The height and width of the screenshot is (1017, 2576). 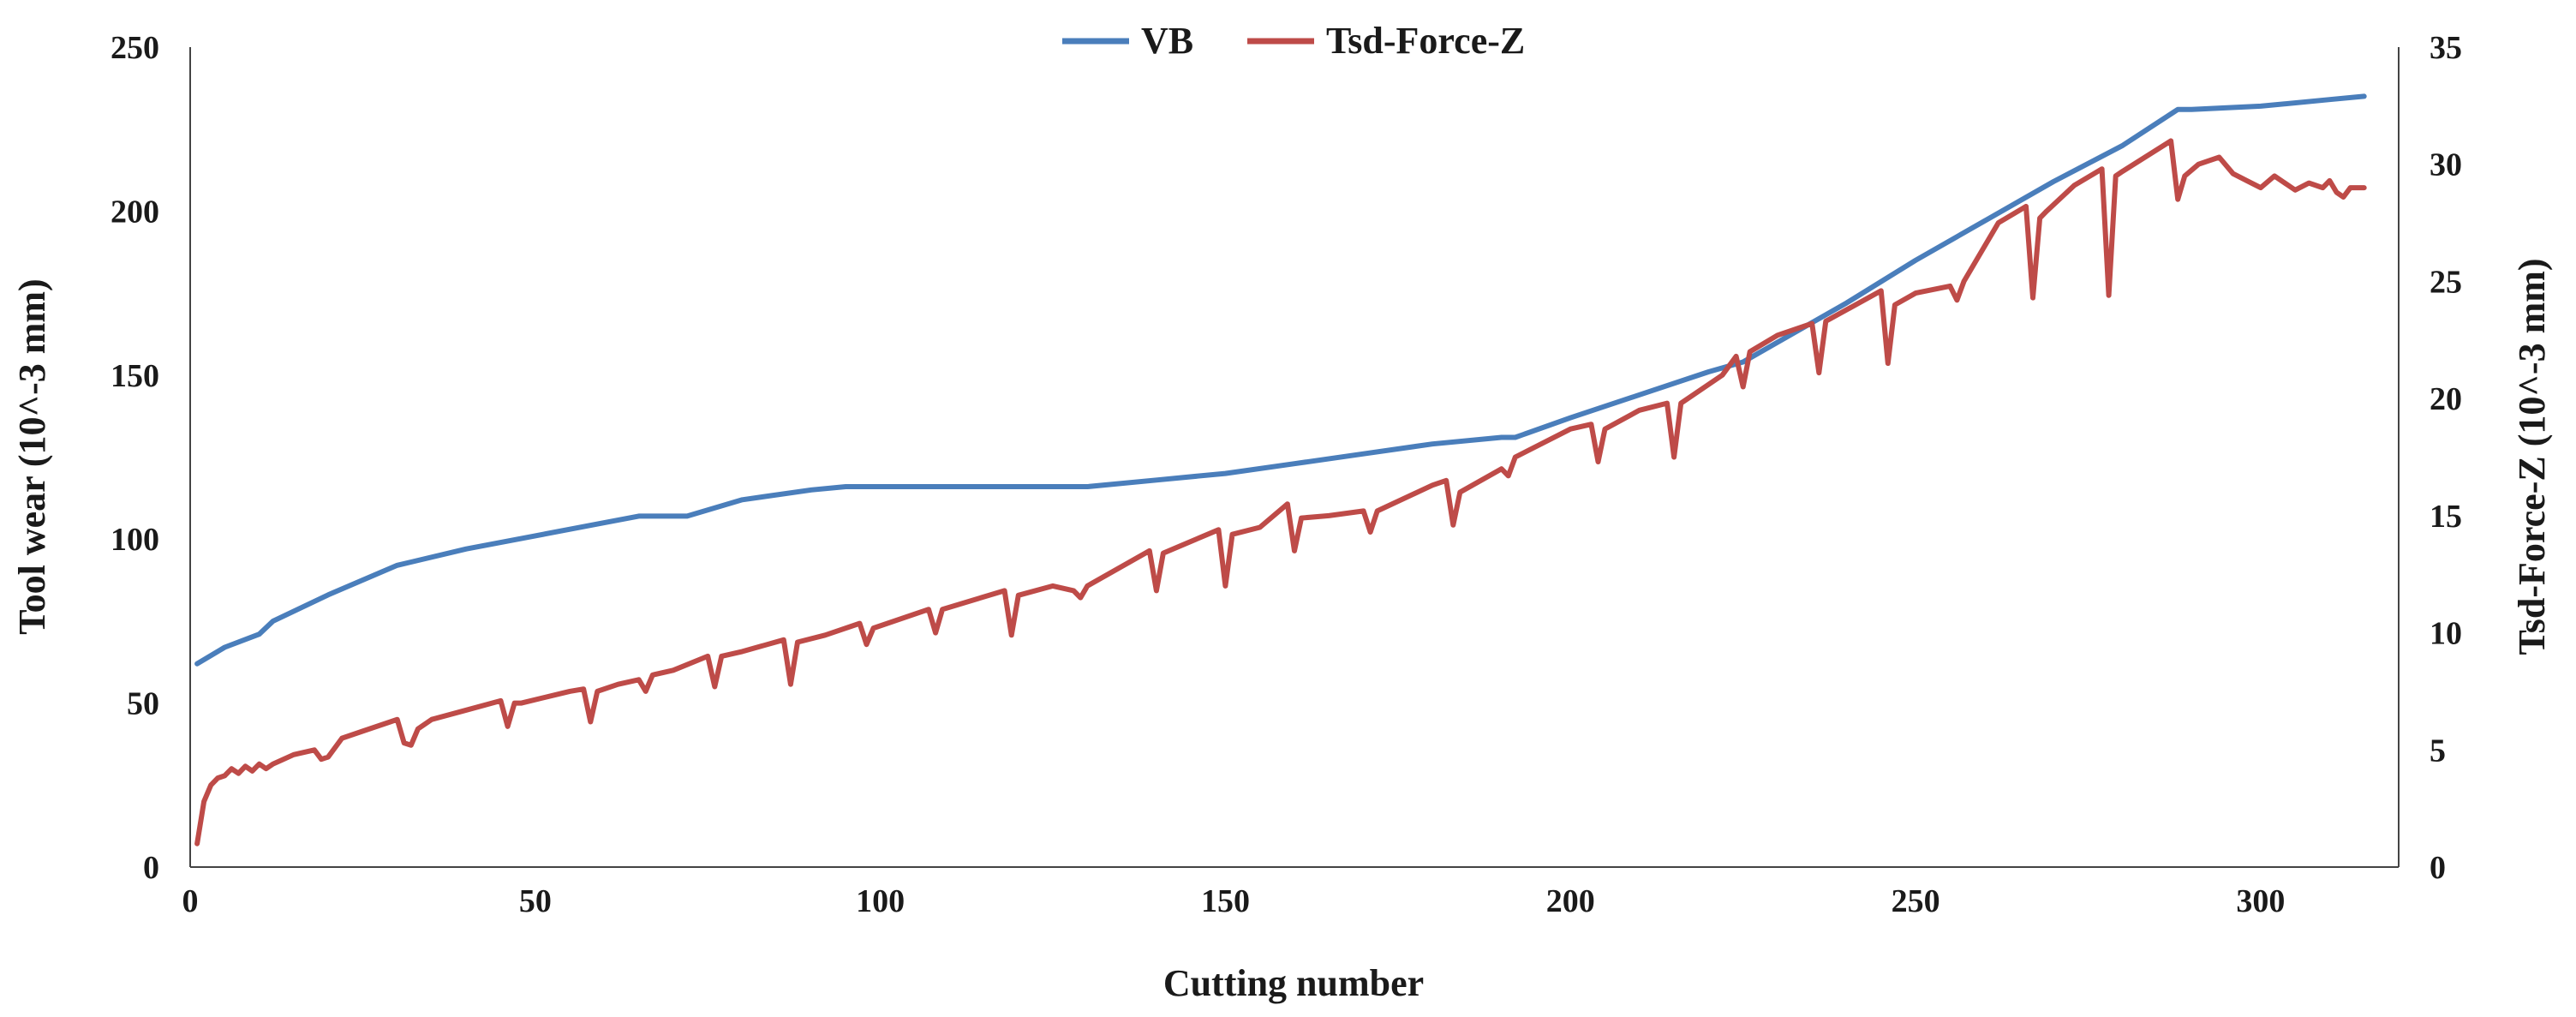 What do you see at coordinates (135, 376) in the screenshot?
I see `y-left-tick-label: 150` at bounding box center [135, 376].